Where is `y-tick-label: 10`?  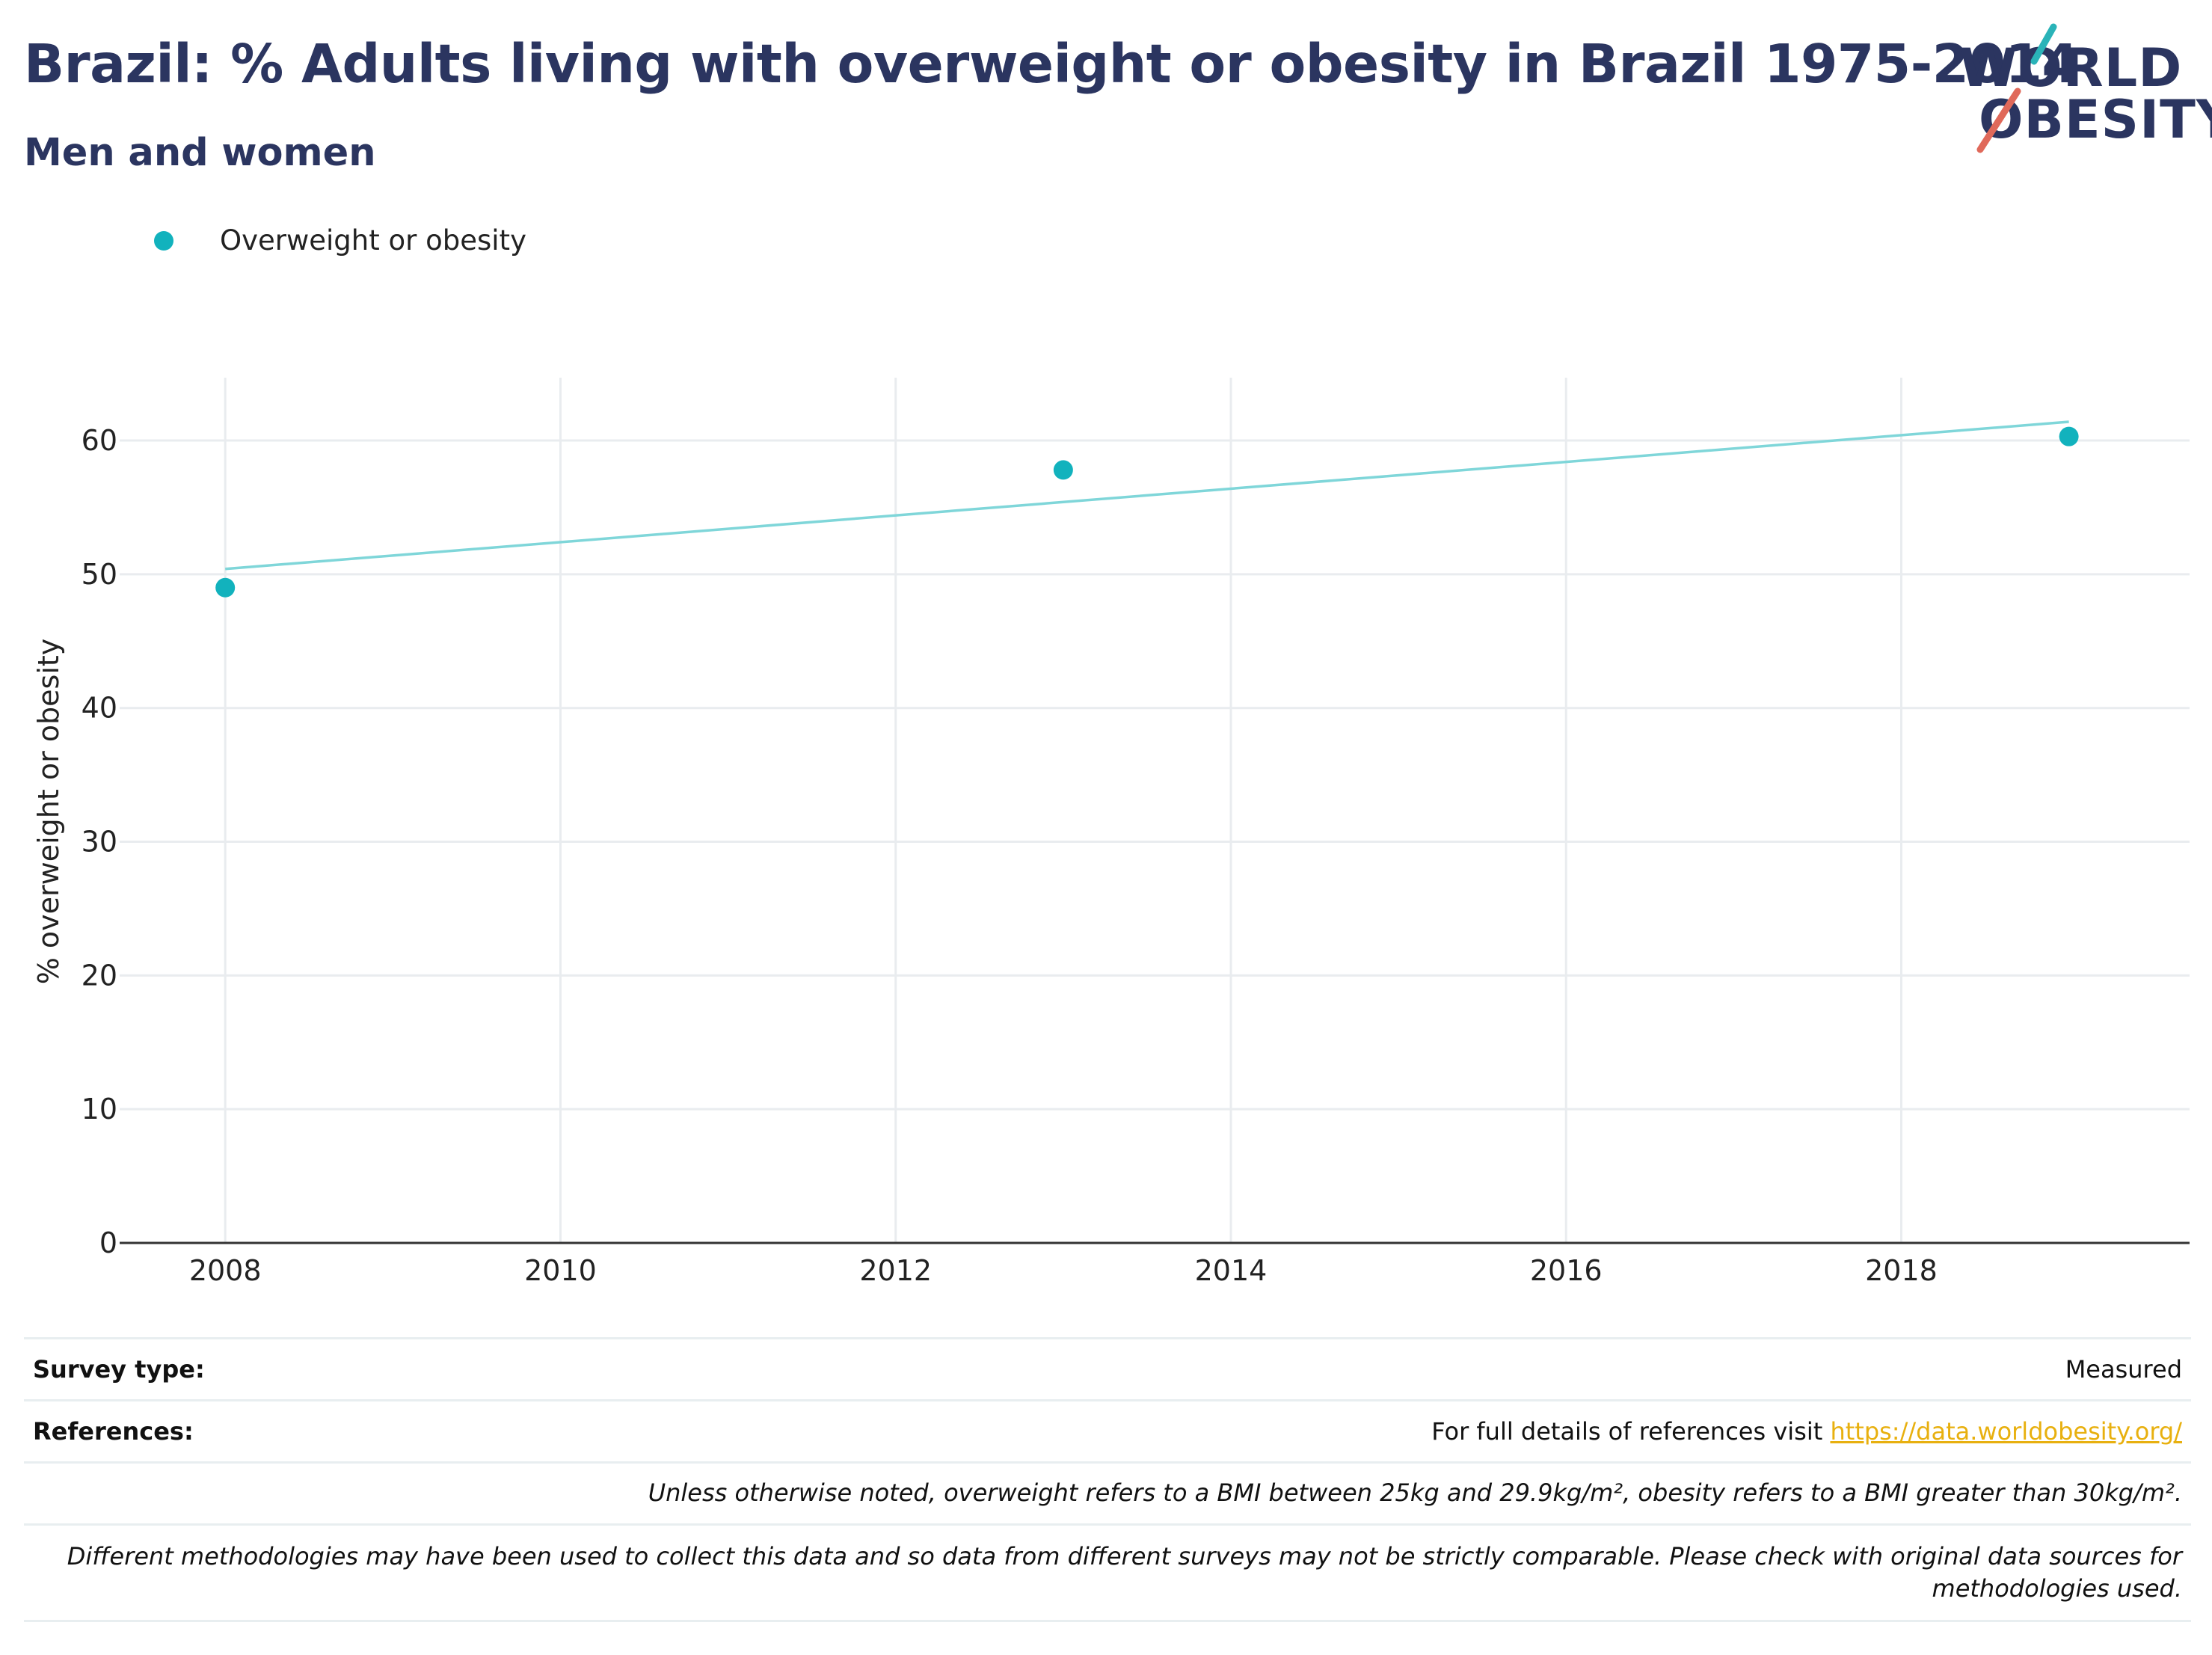 y-tick-label: 10 is located at coordinates (99, 1109).